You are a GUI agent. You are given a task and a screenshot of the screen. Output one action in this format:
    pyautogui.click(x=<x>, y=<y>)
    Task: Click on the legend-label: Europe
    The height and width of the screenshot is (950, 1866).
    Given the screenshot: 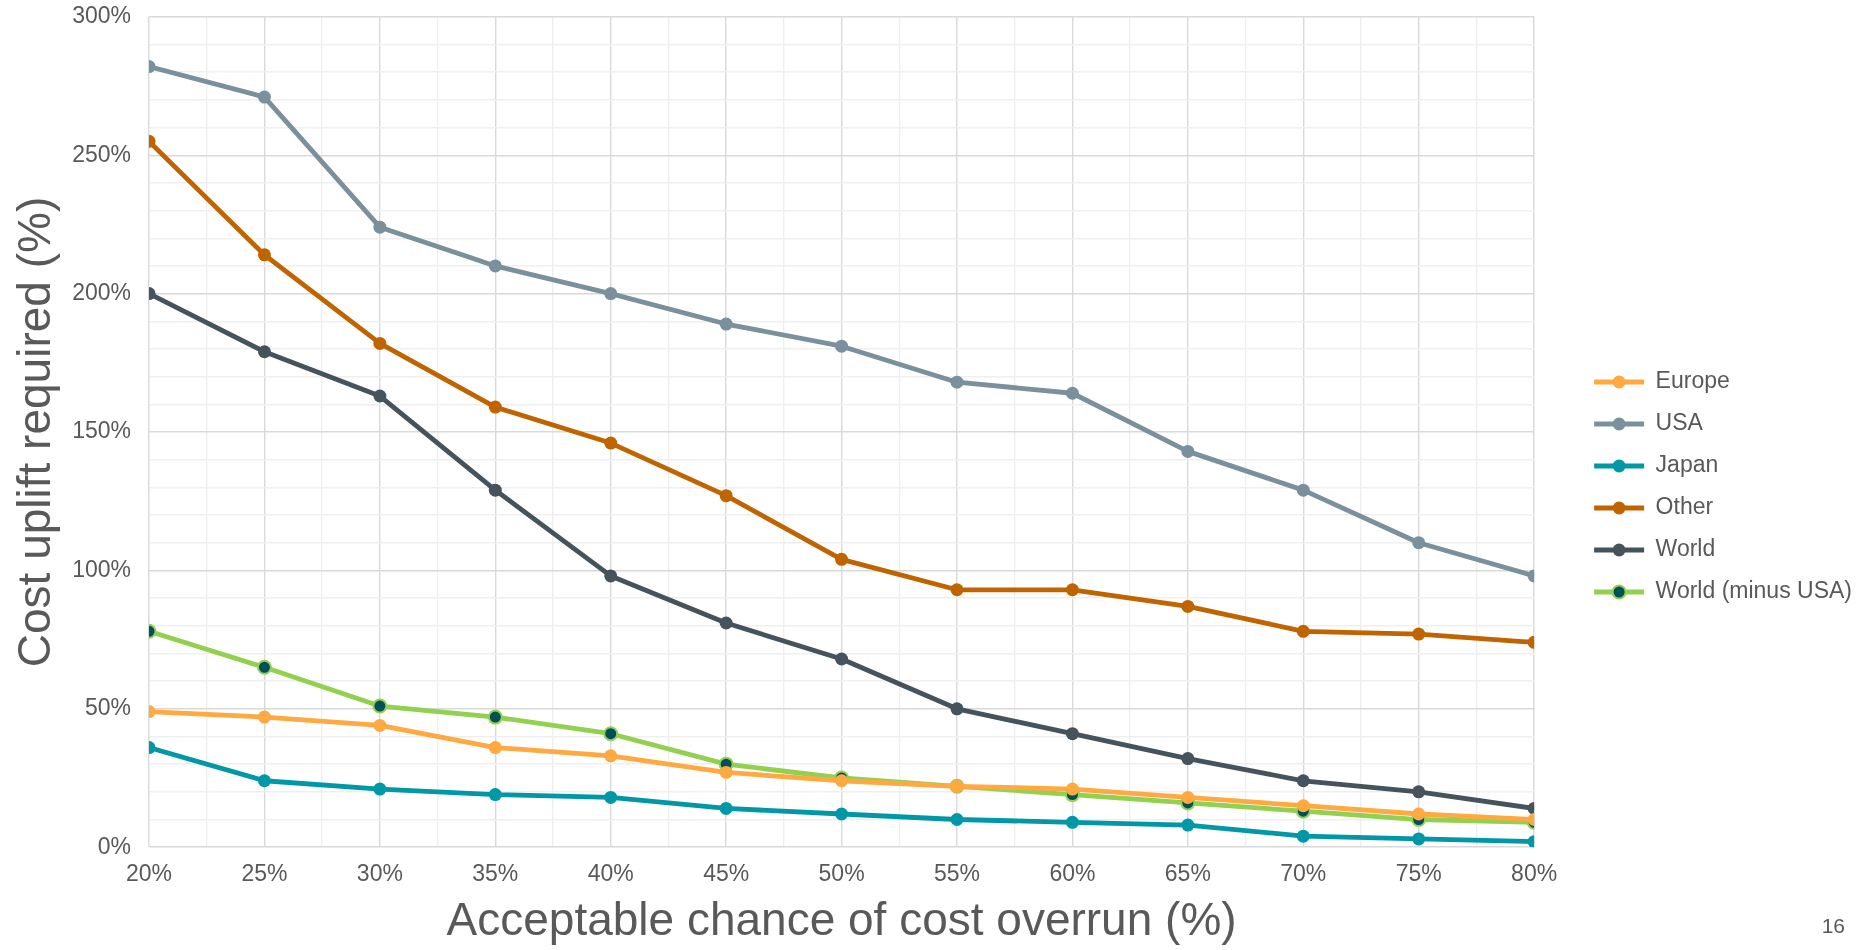 What is the action you would take?
    pyautogui.click(x=1692, y=380)
    